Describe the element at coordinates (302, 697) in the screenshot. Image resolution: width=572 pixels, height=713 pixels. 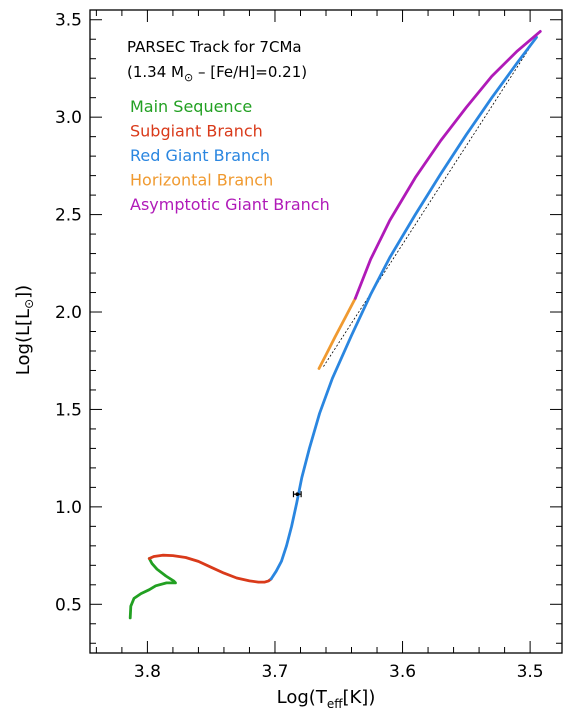
I see `x-axis-title-base: Log(T` at that location.